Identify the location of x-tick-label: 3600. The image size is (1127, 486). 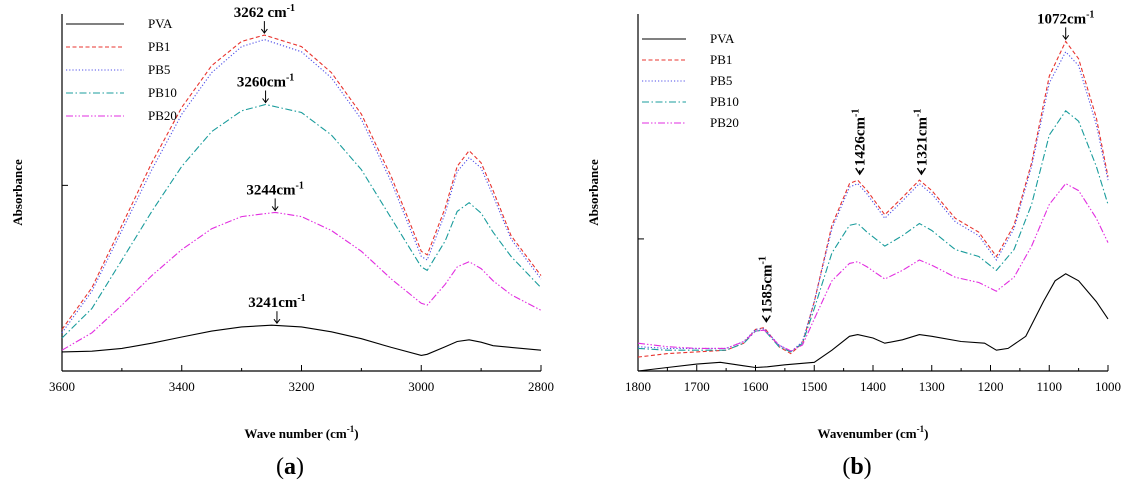
(62, 386).